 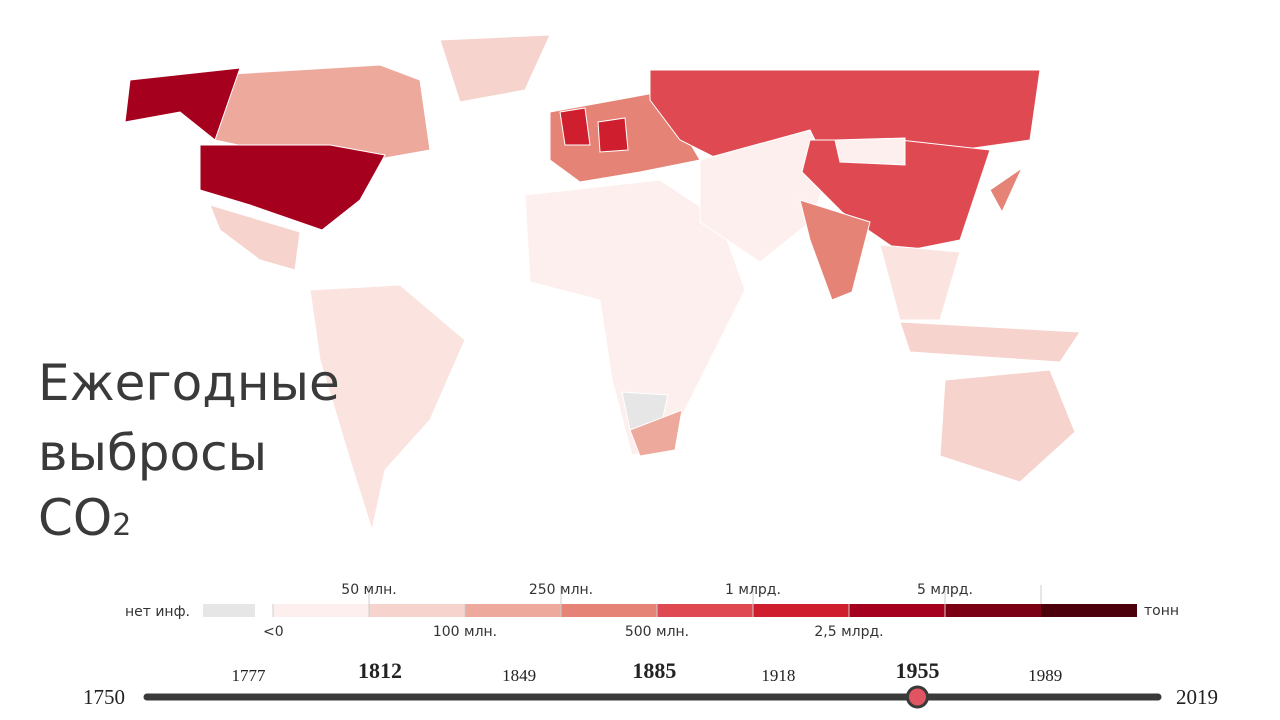 I want to click on germany, so click(x=613, y=135).